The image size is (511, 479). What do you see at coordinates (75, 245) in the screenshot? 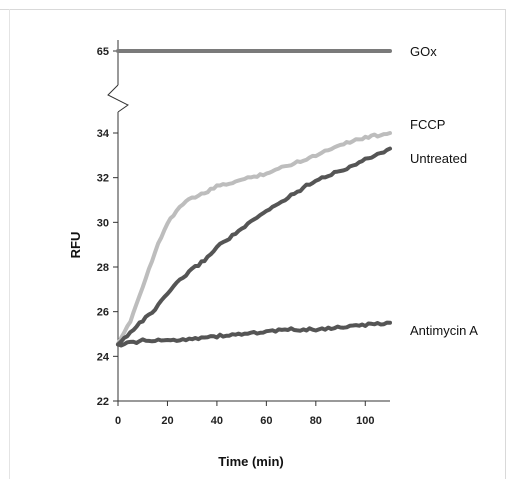
I see `y-axis-title: RFU` at bounding box center [75, 245].